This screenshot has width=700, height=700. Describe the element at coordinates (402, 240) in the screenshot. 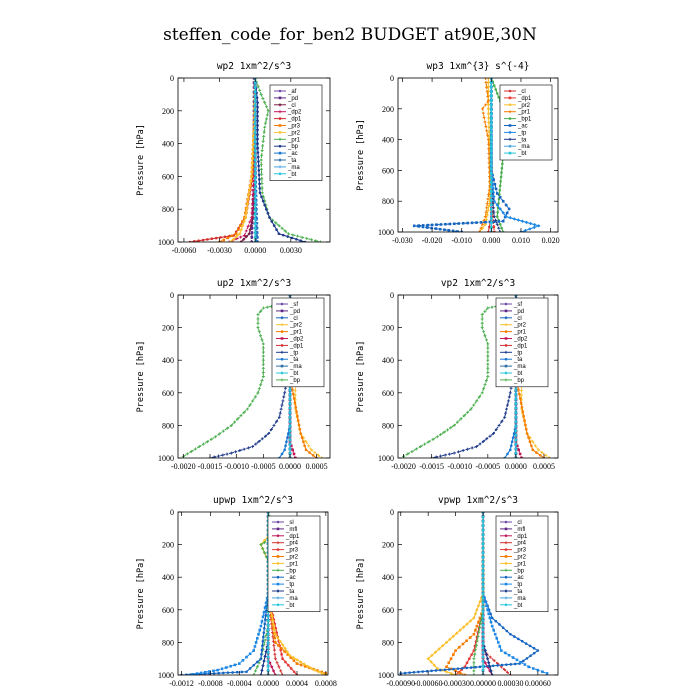

I see `x-tick-label: -0.030` at that location.